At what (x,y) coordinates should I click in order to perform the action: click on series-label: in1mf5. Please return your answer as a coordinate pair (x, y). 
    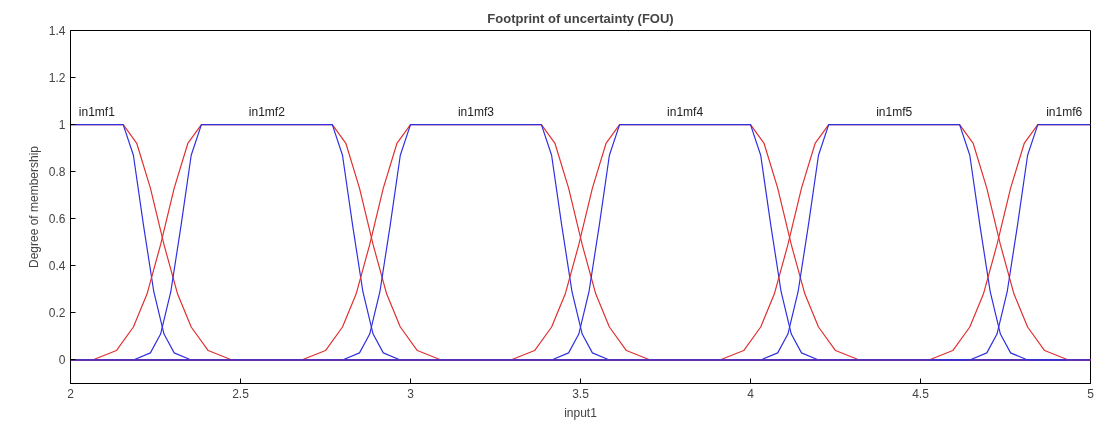
    Looking at the image, I should click on (894, 111).